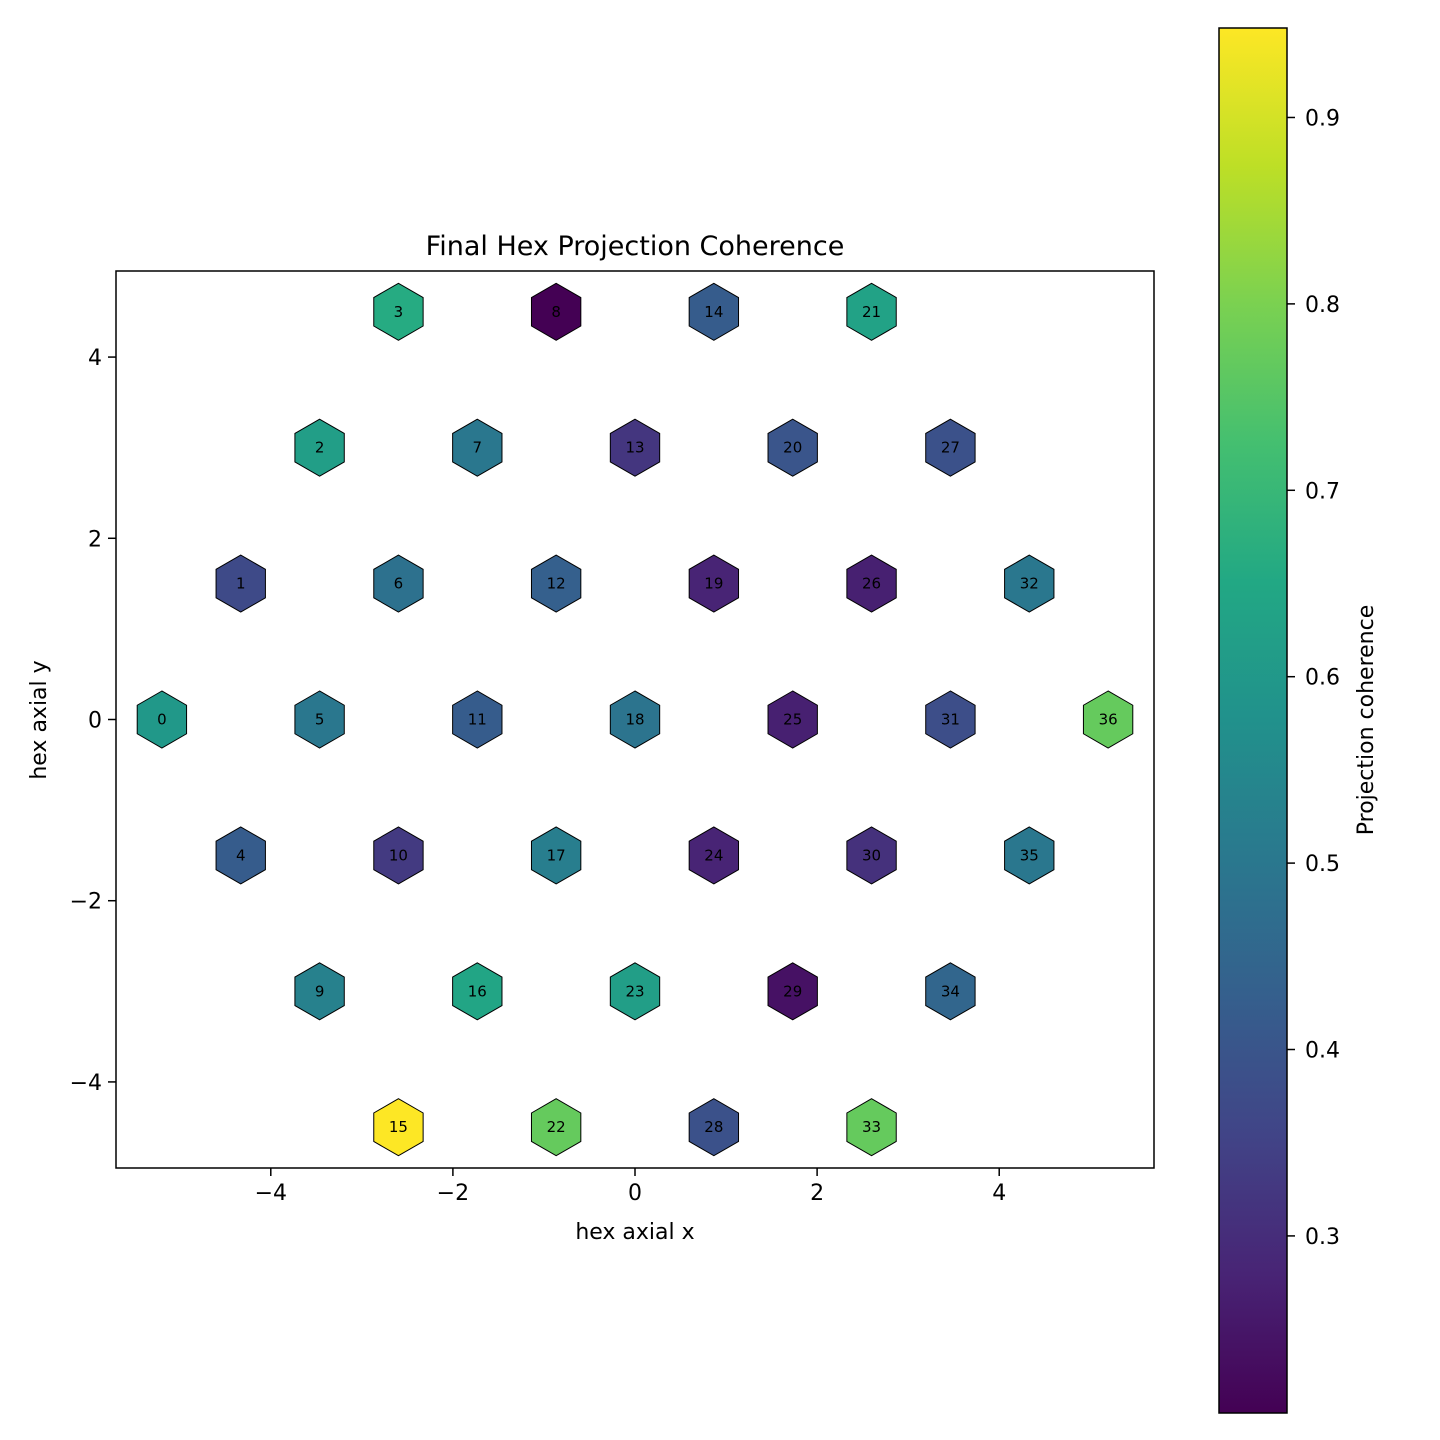  I want to click on hex-cell-label-1: 1, so click(241, 584).